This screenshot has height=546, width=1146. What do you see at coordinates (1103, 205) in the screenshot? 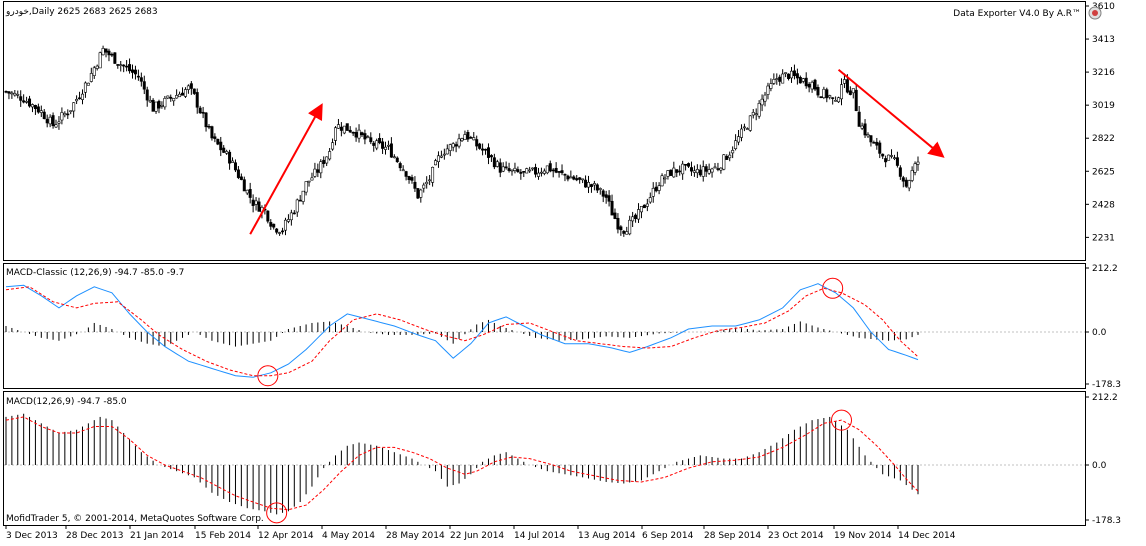
I see `price-axis-label: 2428` at bounding box center [1103, 205].